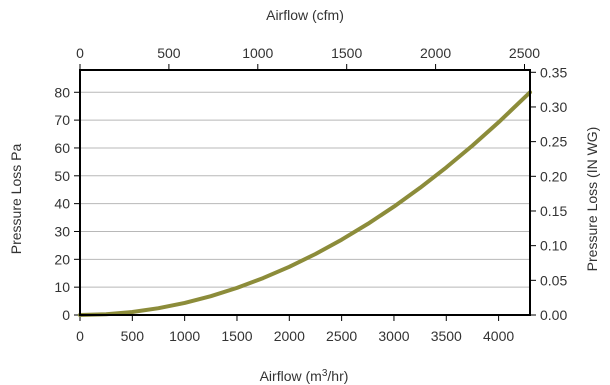  Describe the element at coordinates (62, 148) in the screenshot. I see `y-tick-label-60: 60` at that location.